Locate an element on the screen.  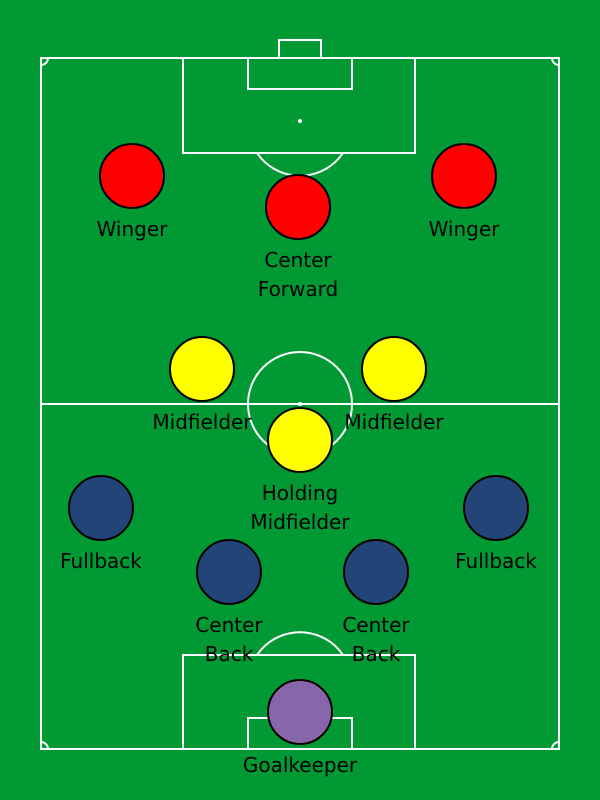
player-label: Goalkeeper is located at coordinates (300, 765).